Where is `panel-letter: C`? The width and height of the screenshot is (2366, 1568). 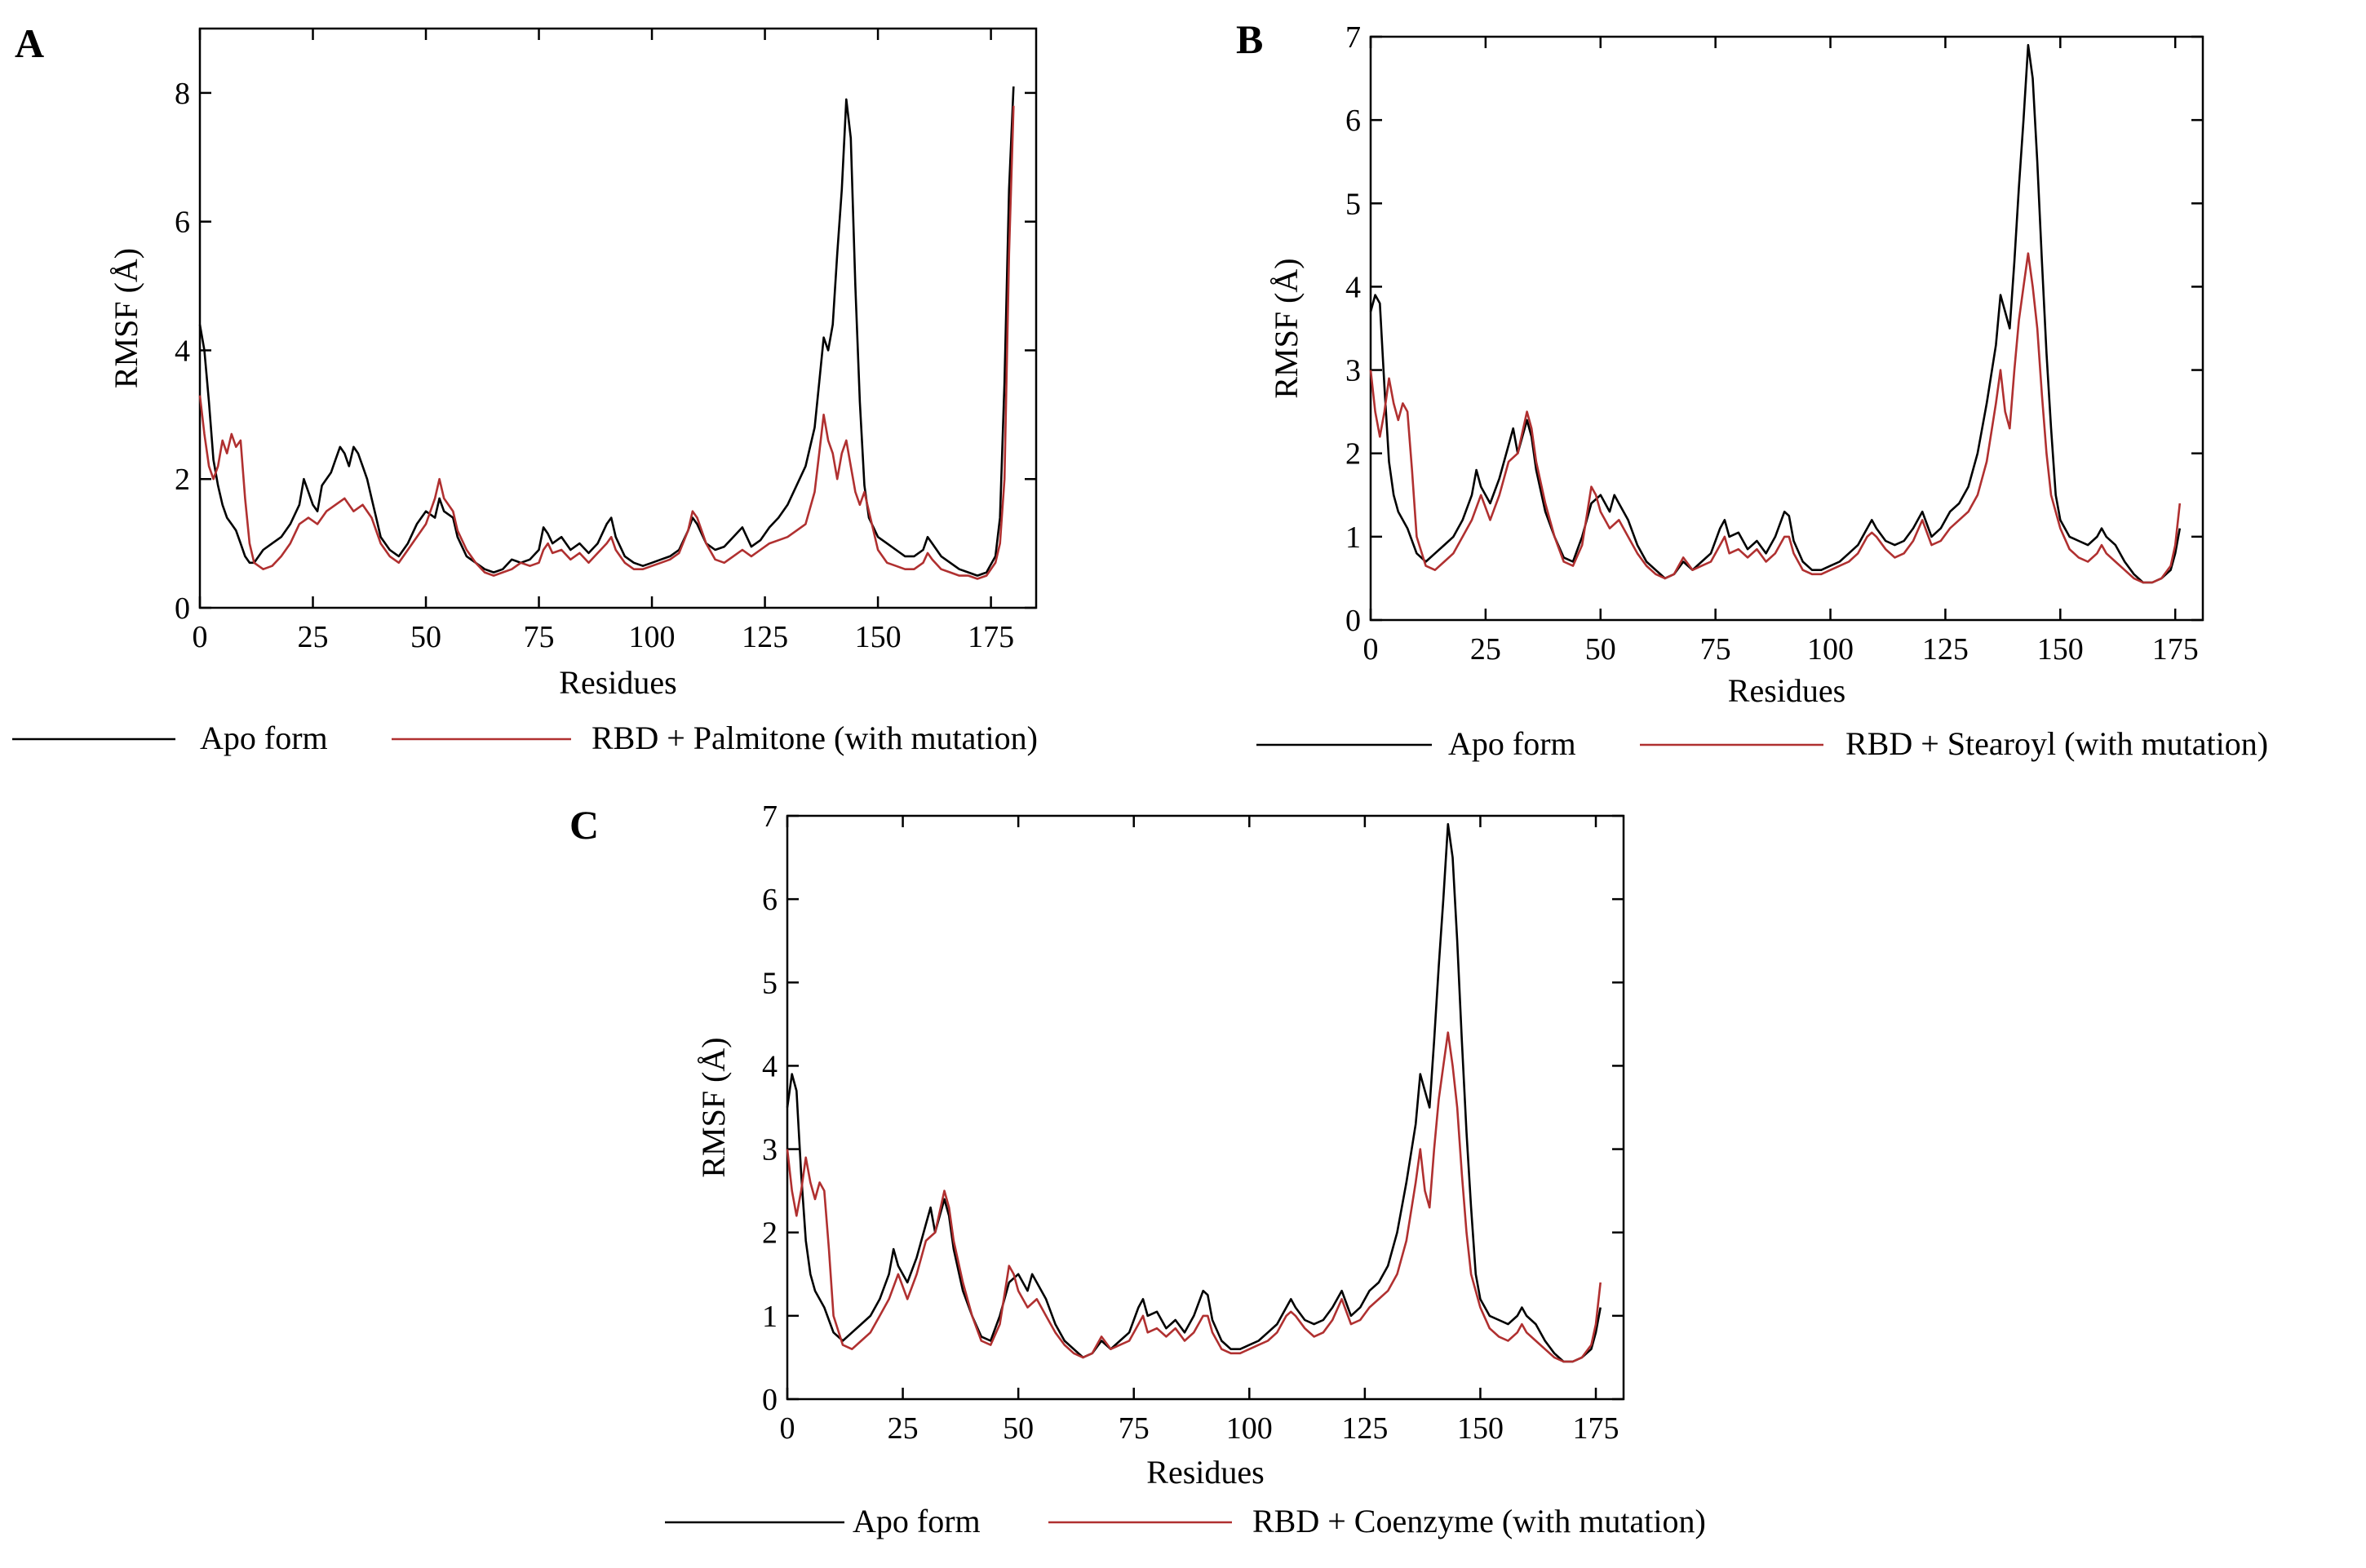
panel-letter: C is located at coordinates (584, 825).